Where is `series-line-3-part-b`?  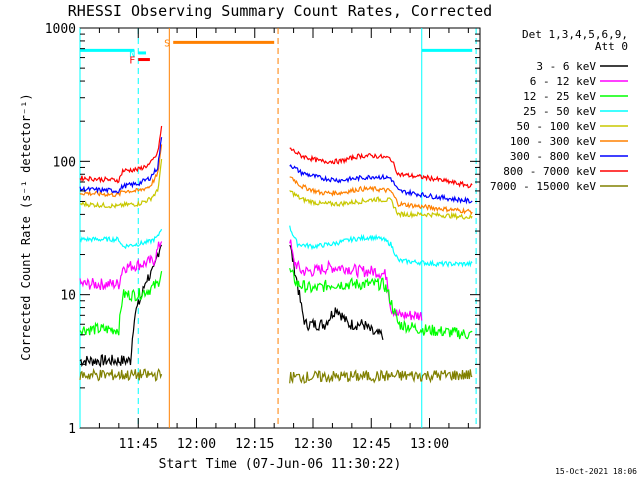 series-line-3-part-b is located at coordinates (381, 247).